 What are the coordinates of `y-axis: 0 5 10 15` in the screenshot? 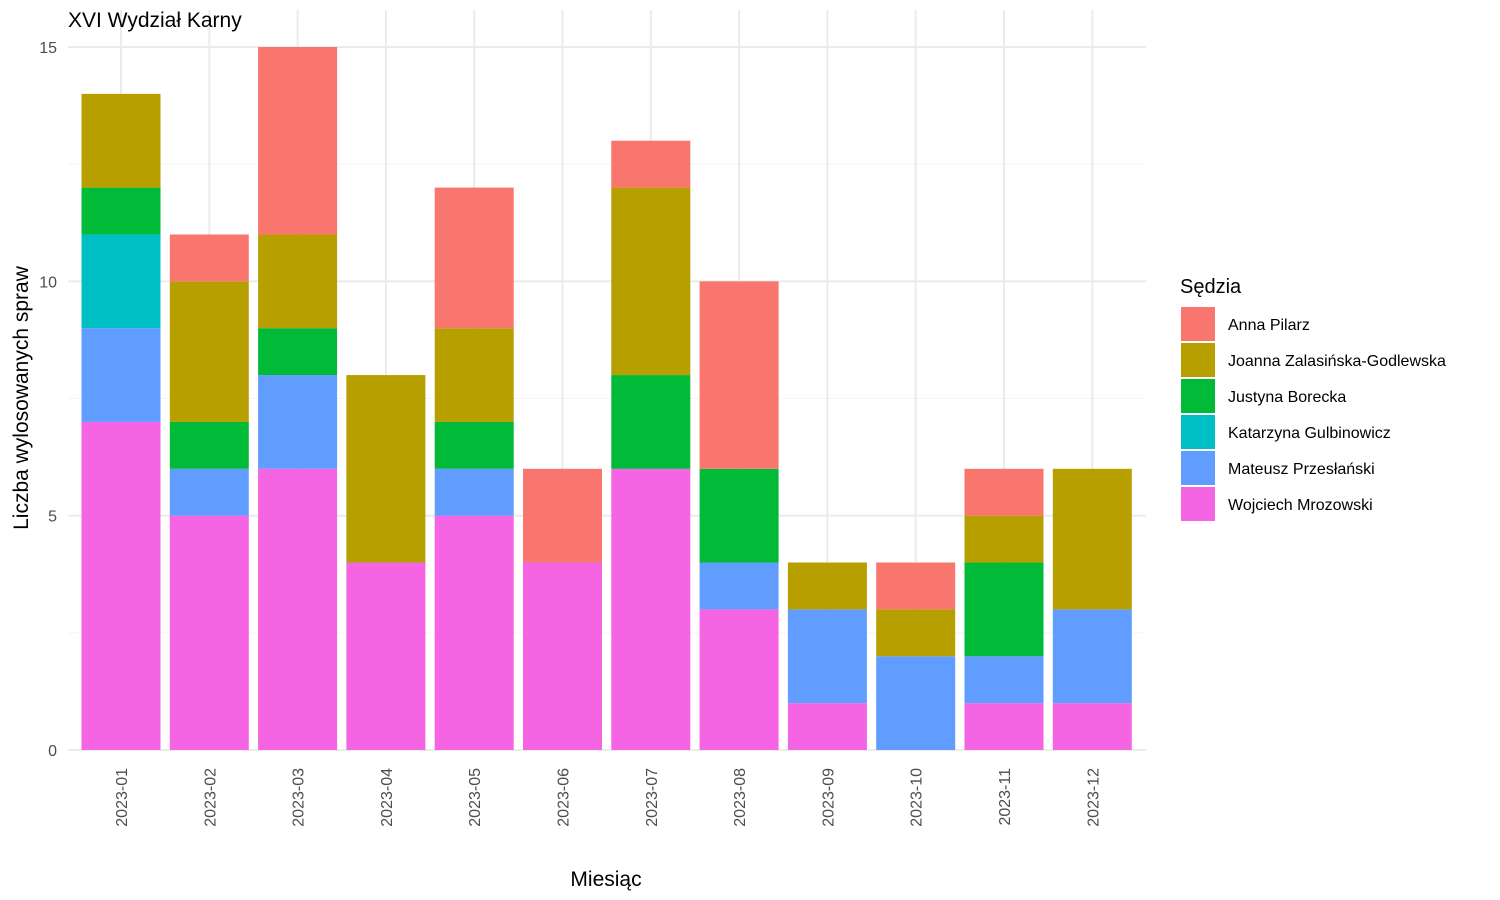 It's located at (48, 400).